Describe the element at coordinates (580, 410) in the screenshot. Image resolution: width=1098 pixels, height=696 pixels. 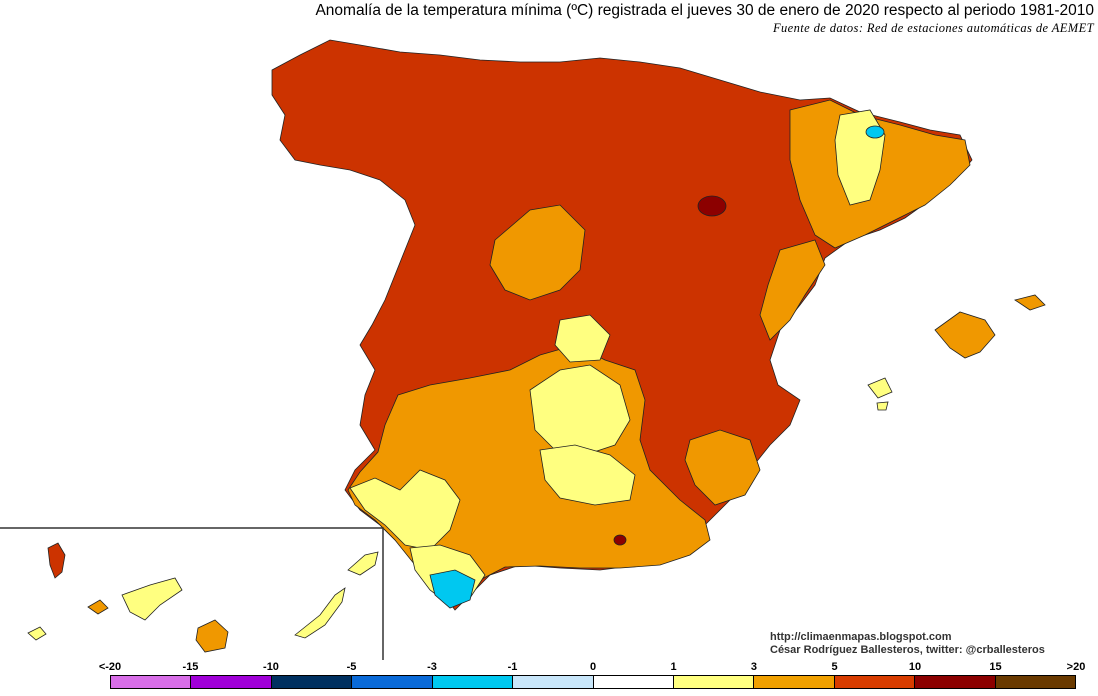
I see `central-yellow-region` at that location.